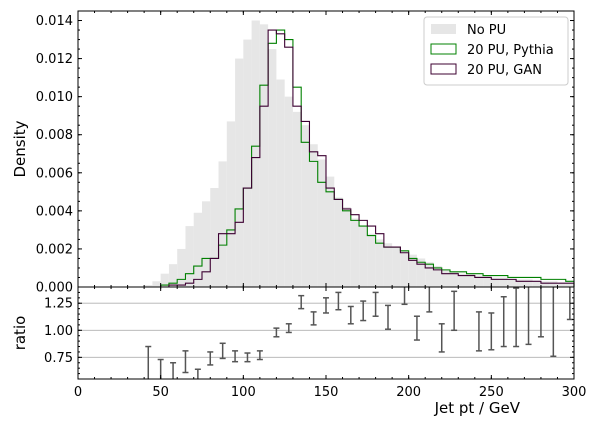  I want to click on ratio-y-tick-label: 0.75, so click(58, 358).